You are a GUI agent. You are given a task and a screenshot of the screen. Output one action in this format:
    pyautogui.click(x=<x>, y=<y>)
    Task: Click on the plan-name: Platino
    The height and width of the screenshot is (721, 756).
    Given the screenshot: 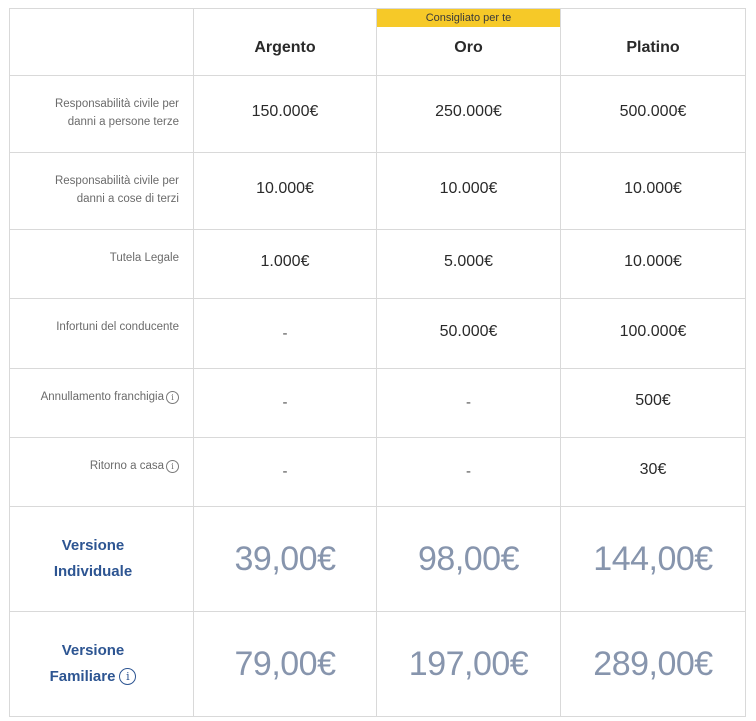 What is the action you would take?
    pyautogui.click(x=653, y=47)
    